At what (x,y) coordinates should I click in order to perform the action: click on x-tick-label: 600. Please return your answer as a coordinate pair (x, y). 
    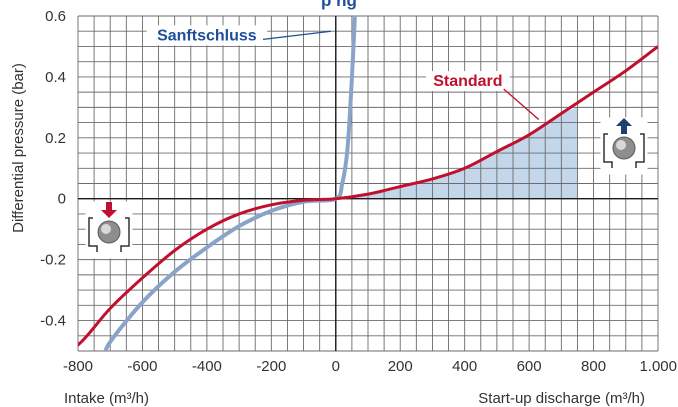
    Looking at the image, I should click on (529, 366).